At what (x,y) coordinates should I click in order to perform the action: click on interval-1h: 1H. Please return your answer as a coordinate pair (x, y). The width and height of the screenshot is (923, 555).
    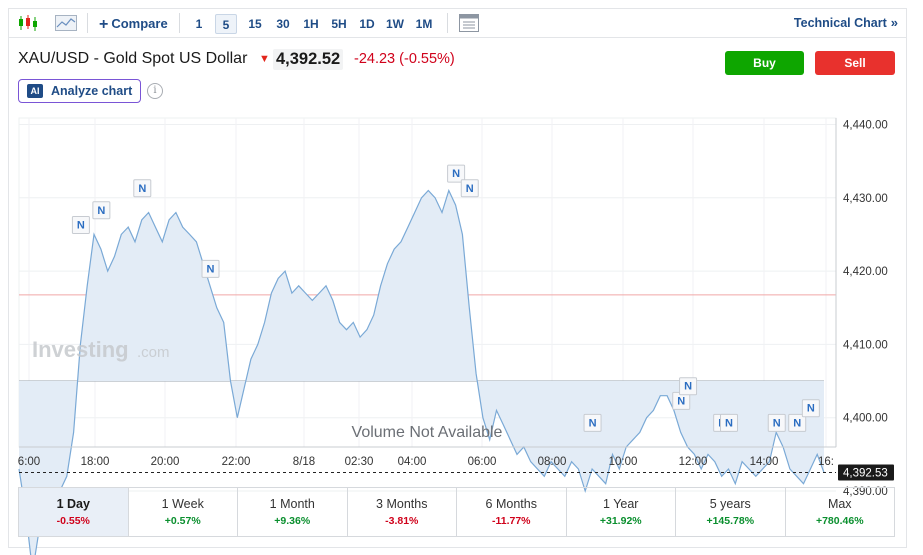
    Looking at the image, I should click on (311, 24).